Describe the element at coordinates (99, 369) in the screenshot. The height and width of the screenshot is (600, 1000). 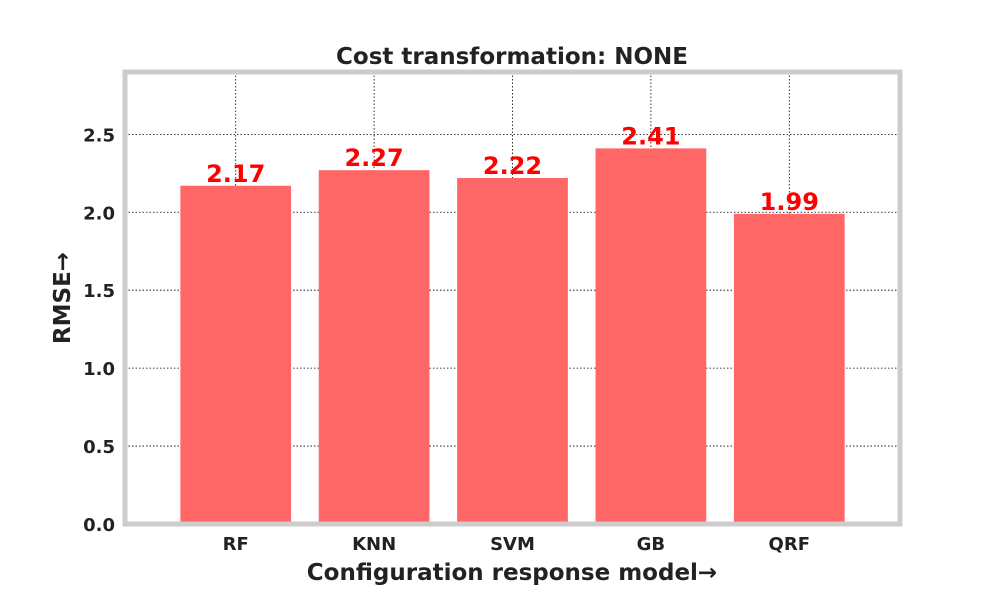
I see `y-tick-label: 1.0` at that location.